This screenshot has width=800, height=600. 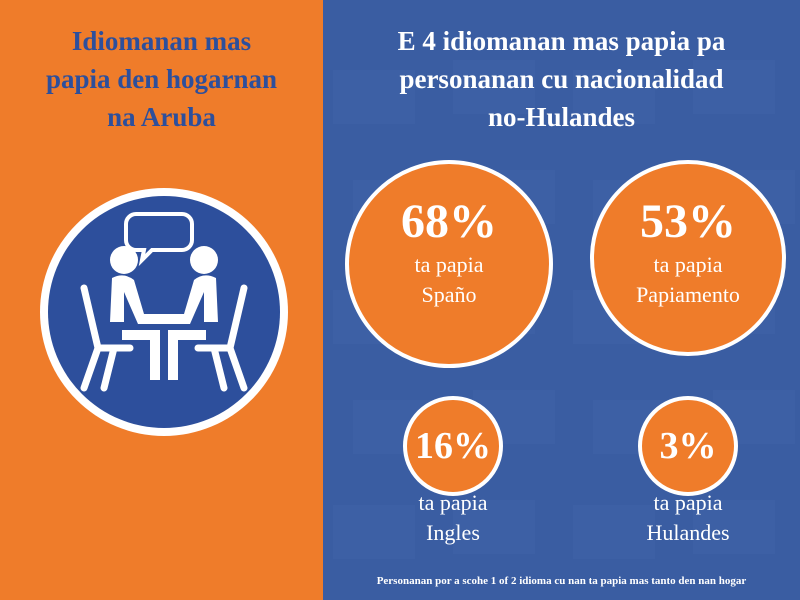 What do you see at coordinates (688, 221) in the screenshot?
I see `stat-percent: 53%` at bounding box center [688, 221].